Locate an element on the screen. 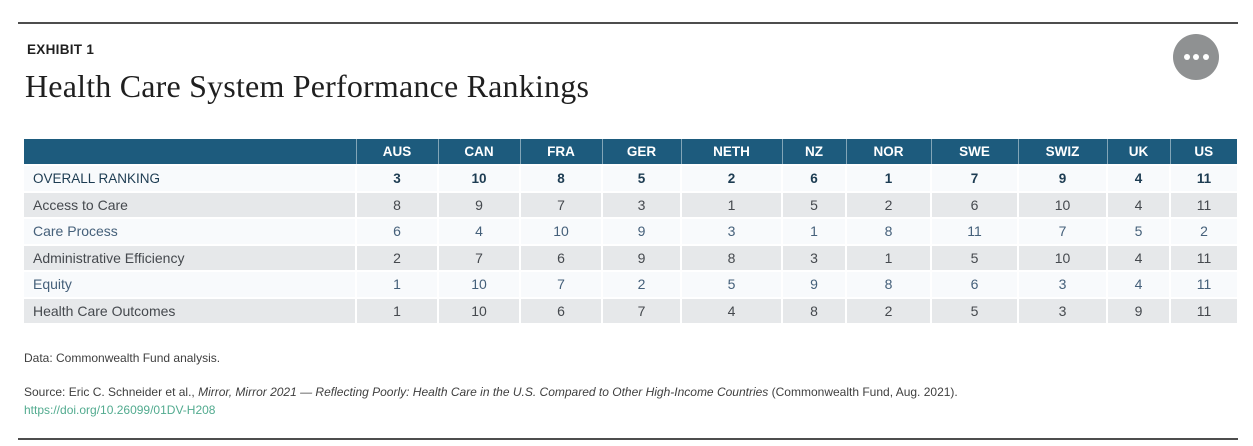 Image resolution: width=1253 pixels, height=446 pixels. source-suffix: (Commonwealth Fund, Aug. 2021). is located at coordinates (863, 392).